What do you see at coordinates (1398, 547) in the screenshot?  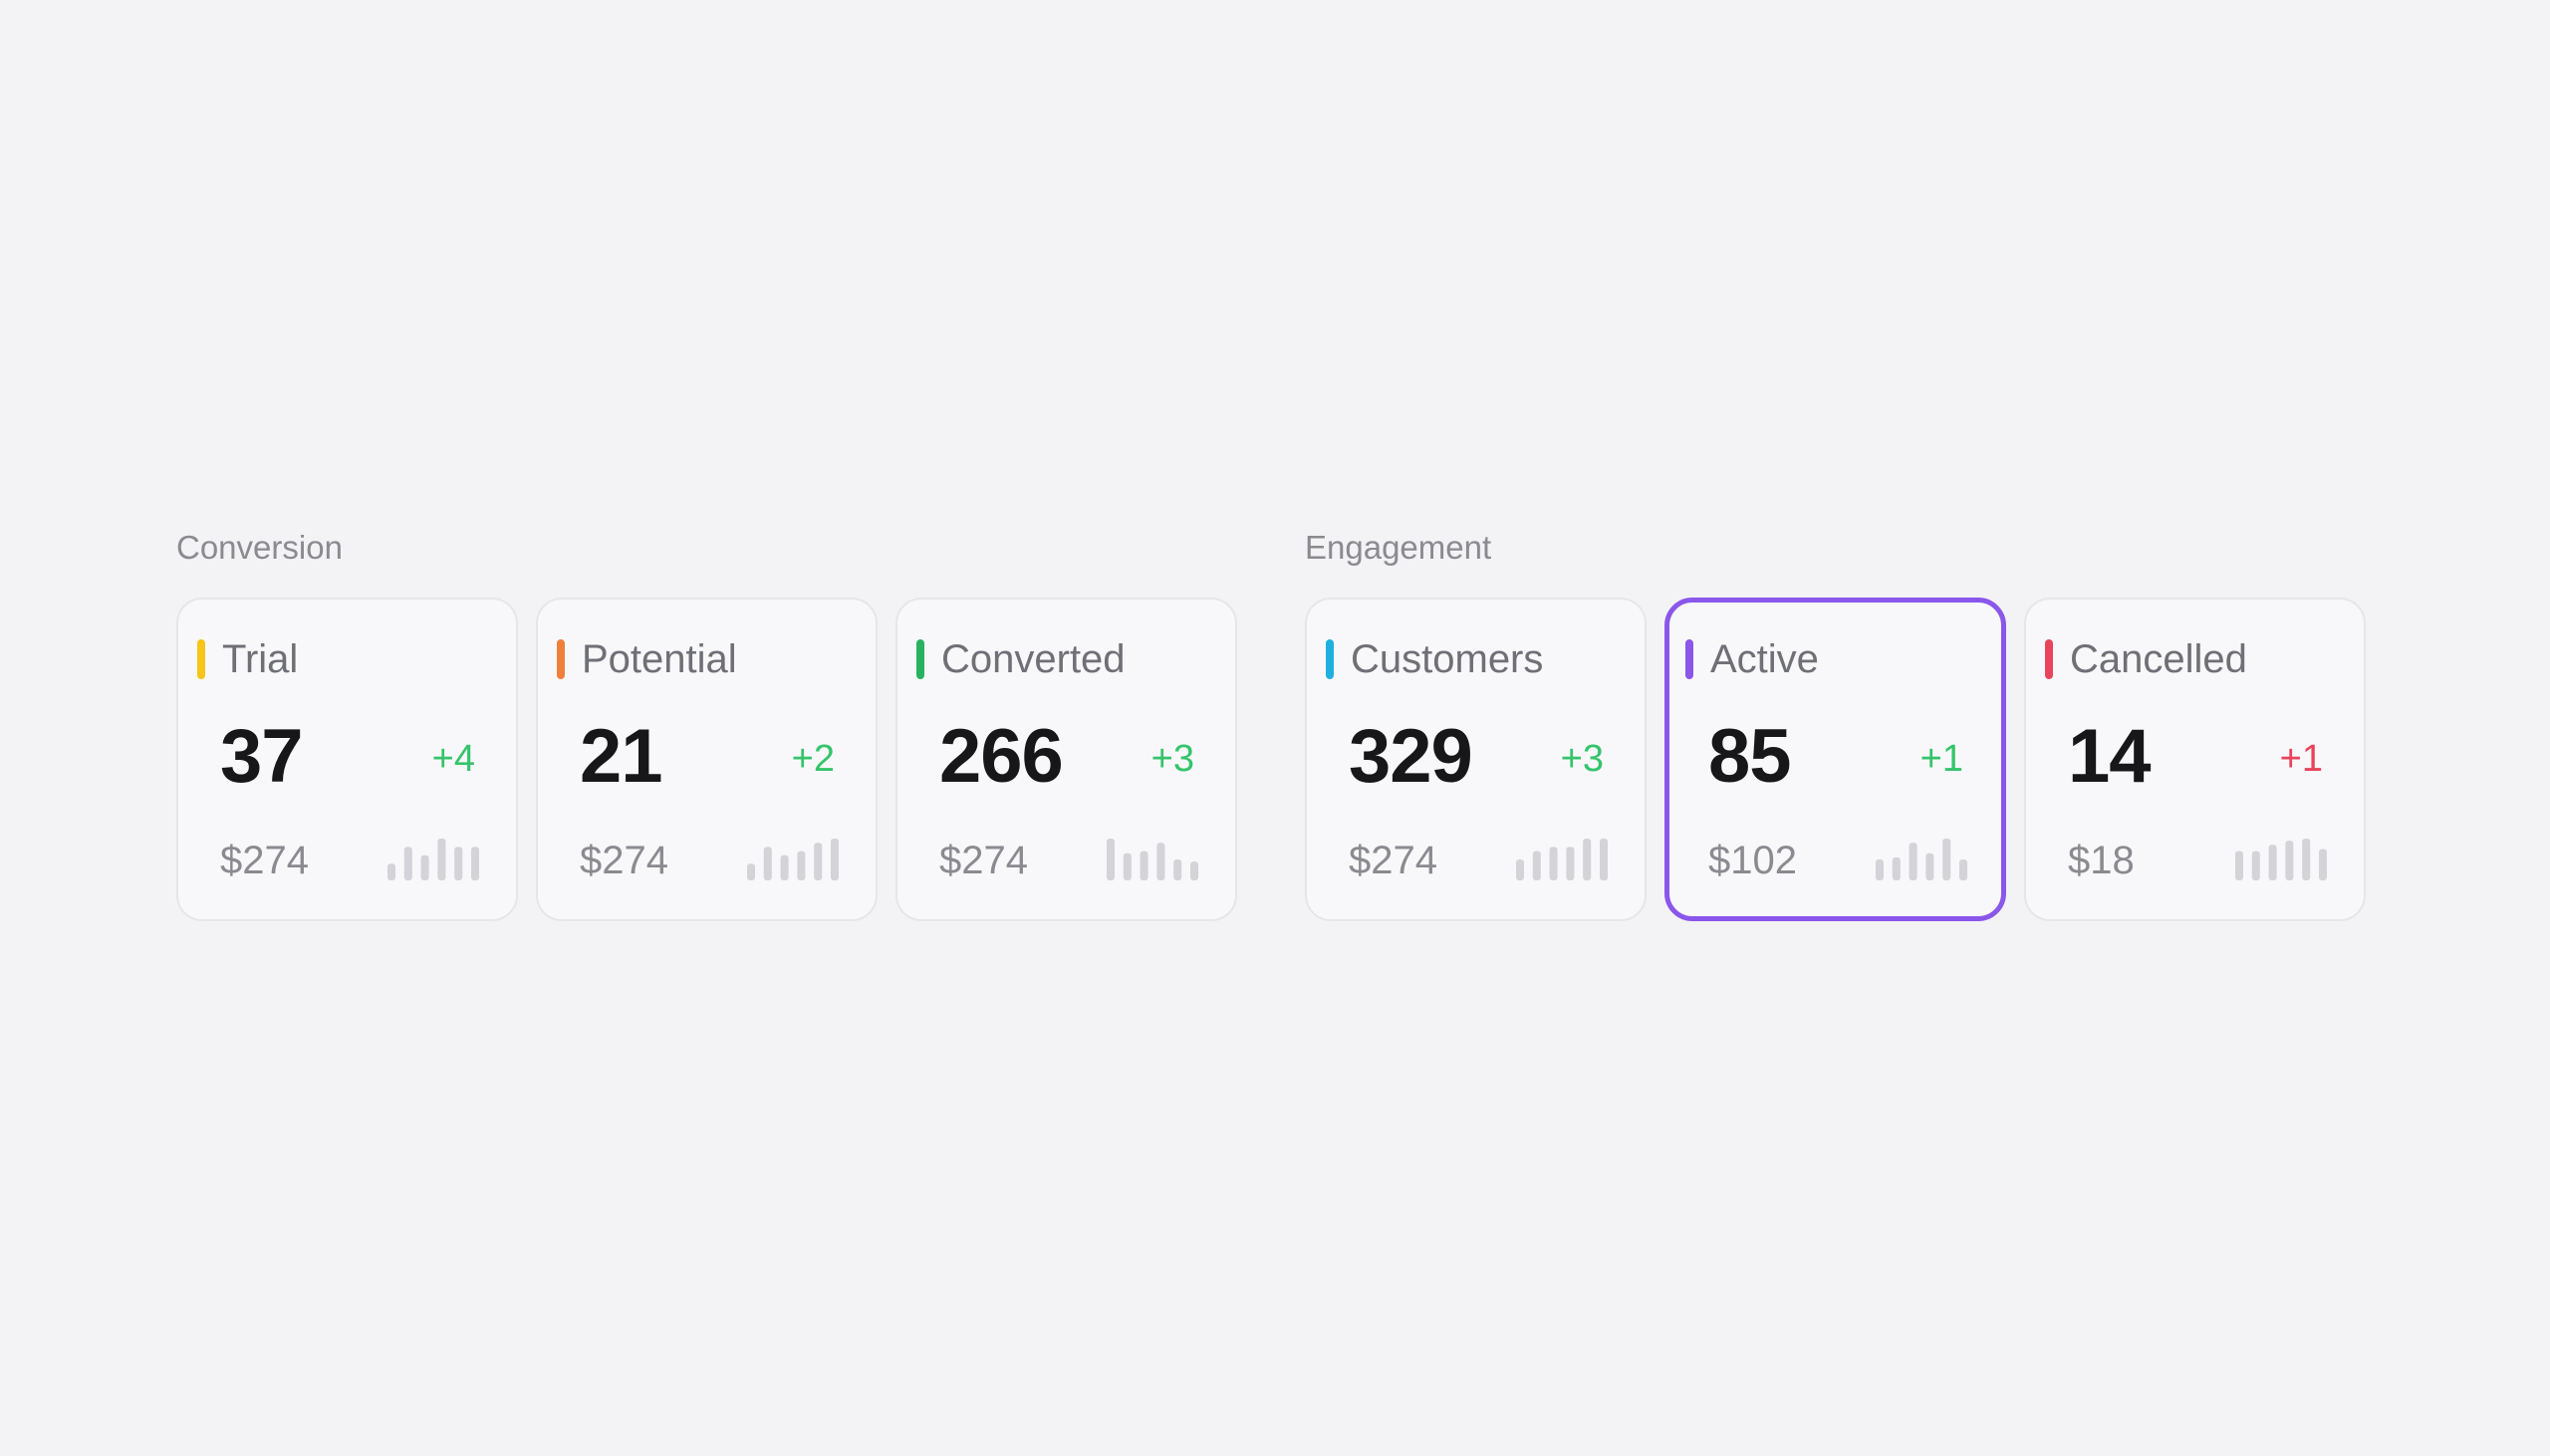 I see `group-title: Engagement` at bounding box center [1398, 547].